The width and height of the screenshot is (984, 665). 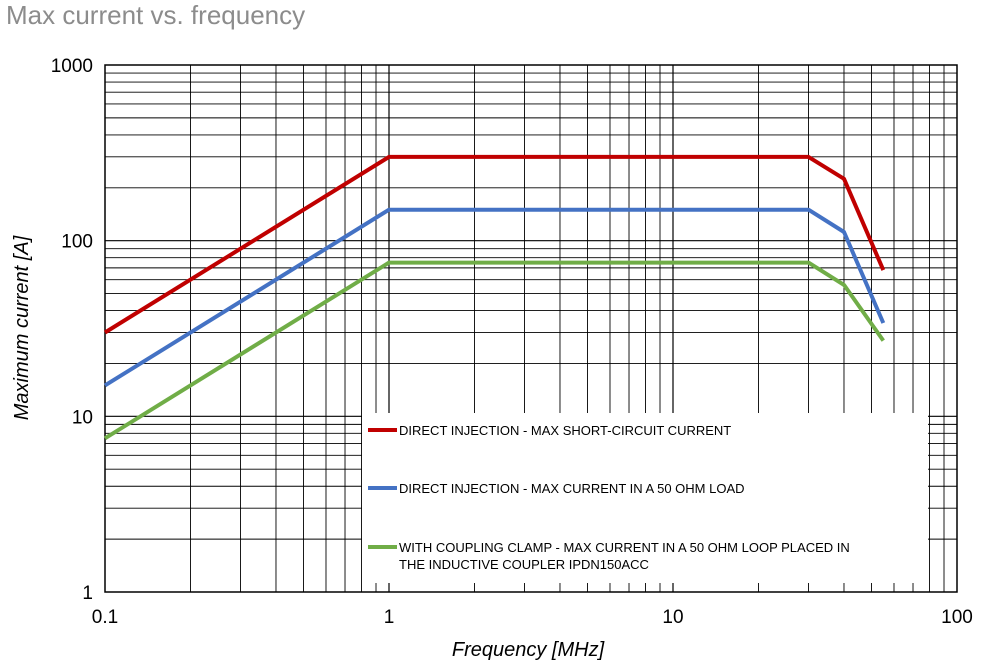 I want to click on x-tick-label: 0.1, so click(x=105, y=617).